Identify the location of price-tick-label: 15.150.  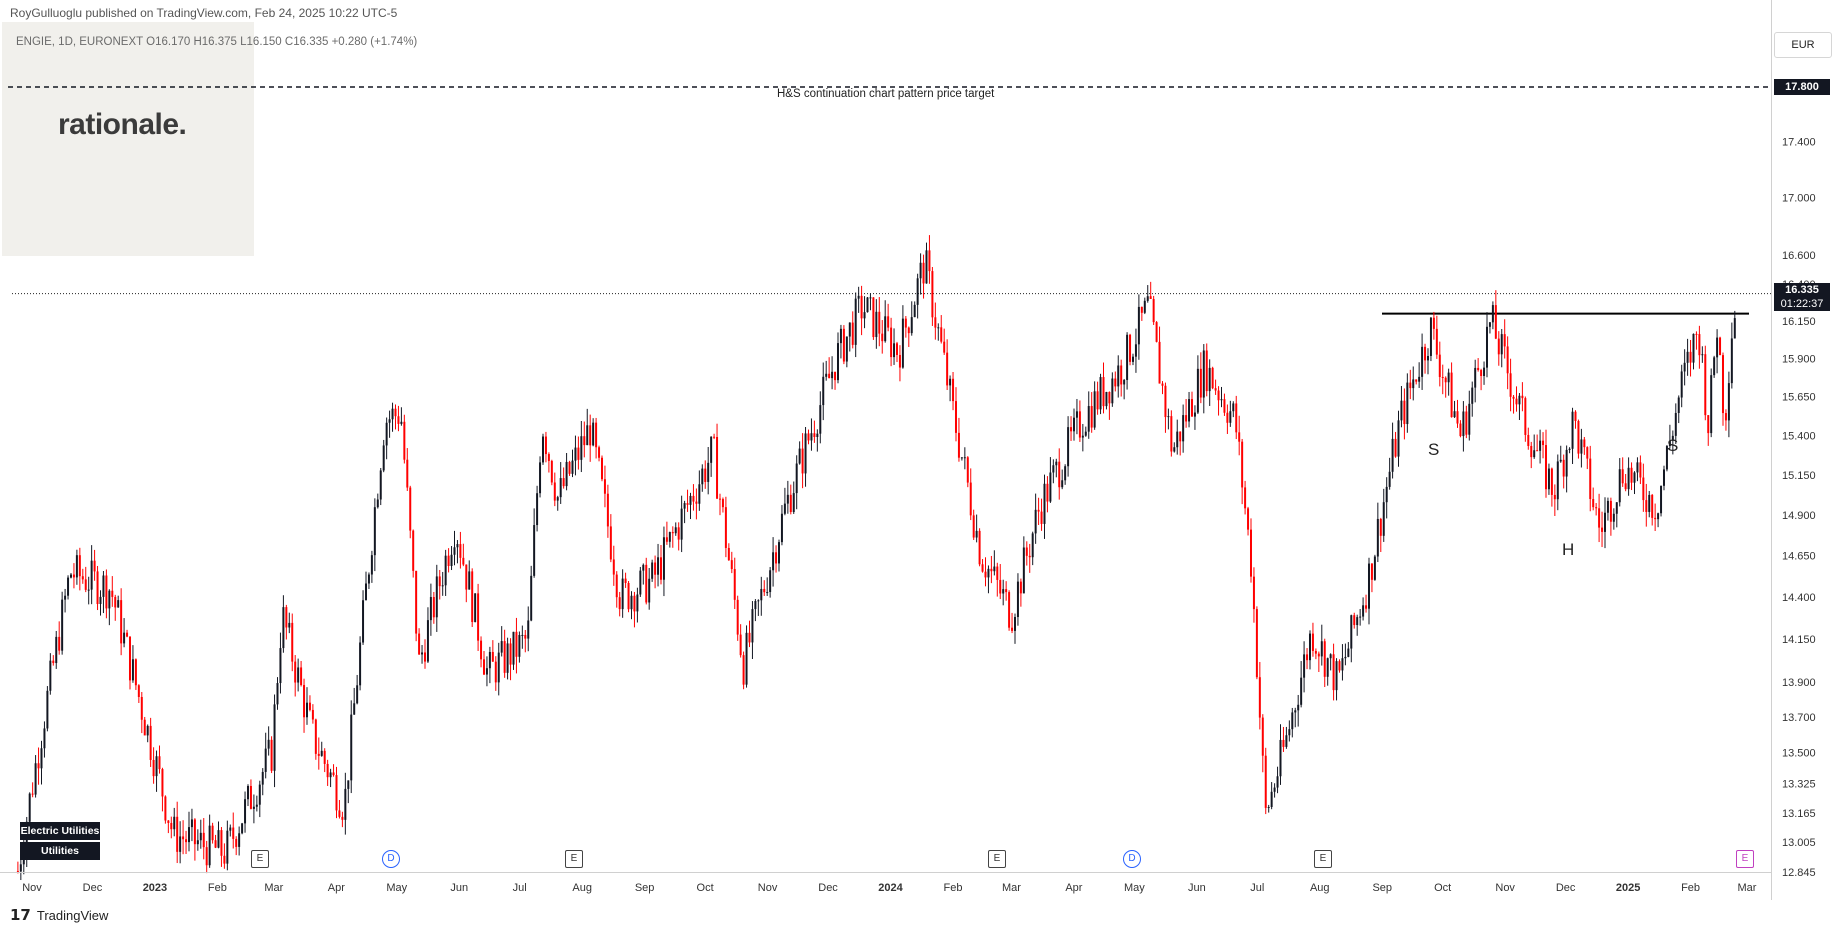
(1799, 476).